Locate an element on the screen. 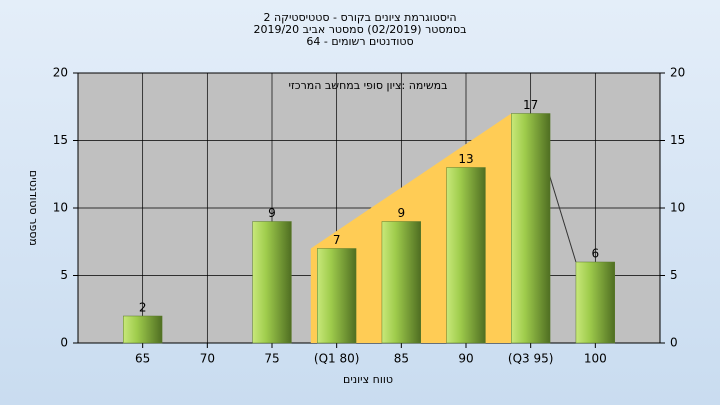  x-tick-label: (Q3 95) is located at coordinates (531, 359).